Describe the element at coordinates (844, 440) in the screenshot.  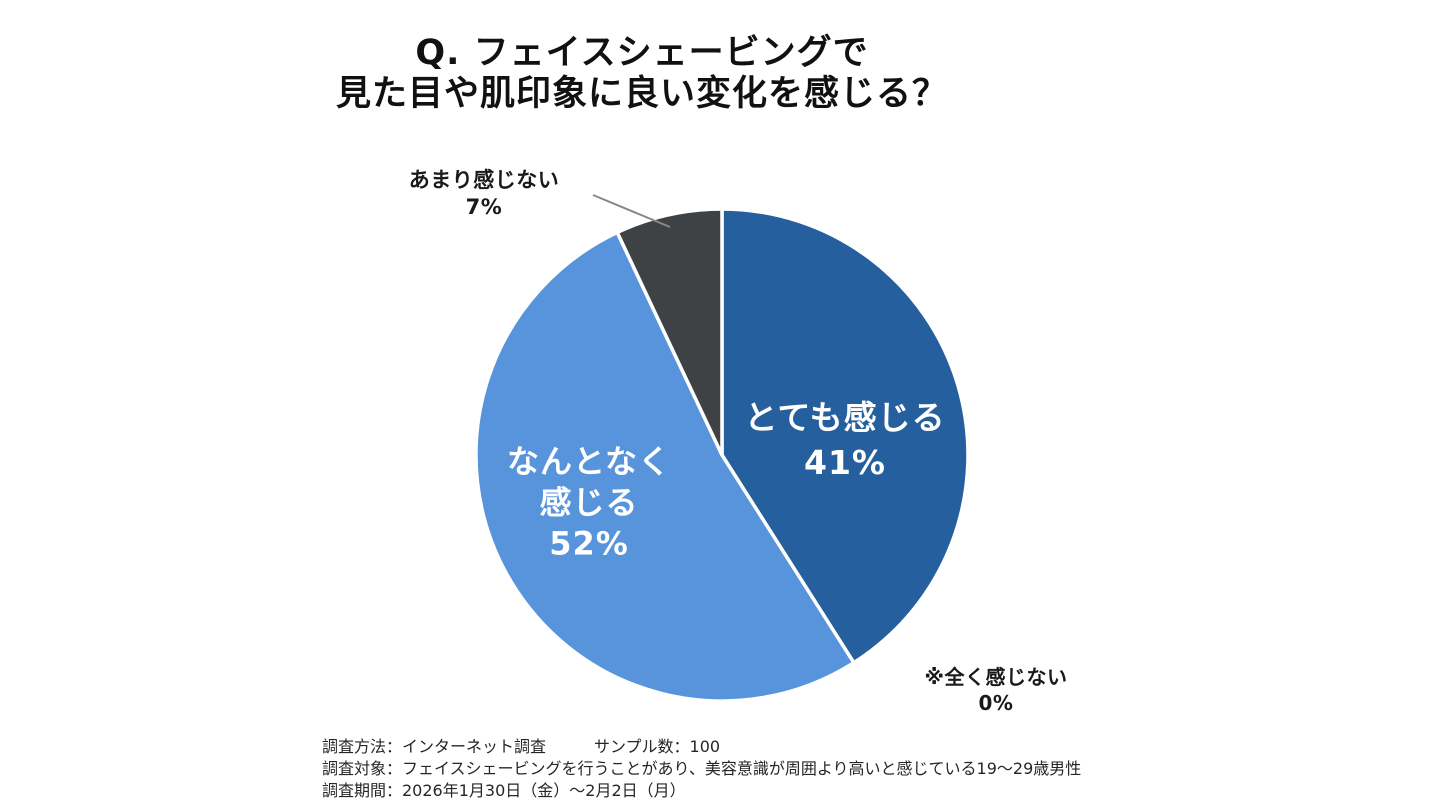
I see `slice-label-totemo-kanjiru: とても感じる 41%` at that location.